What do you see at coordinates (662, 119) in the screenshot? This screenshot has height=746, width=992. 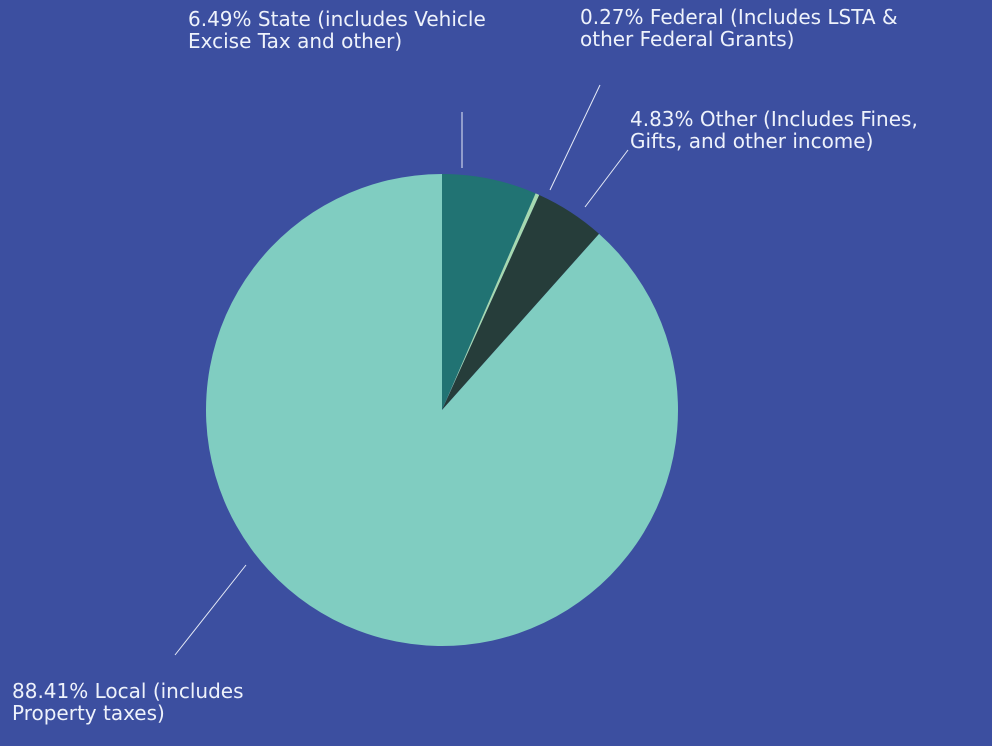 I see `value-label: 4.83%` at bounding box center [662, 119].